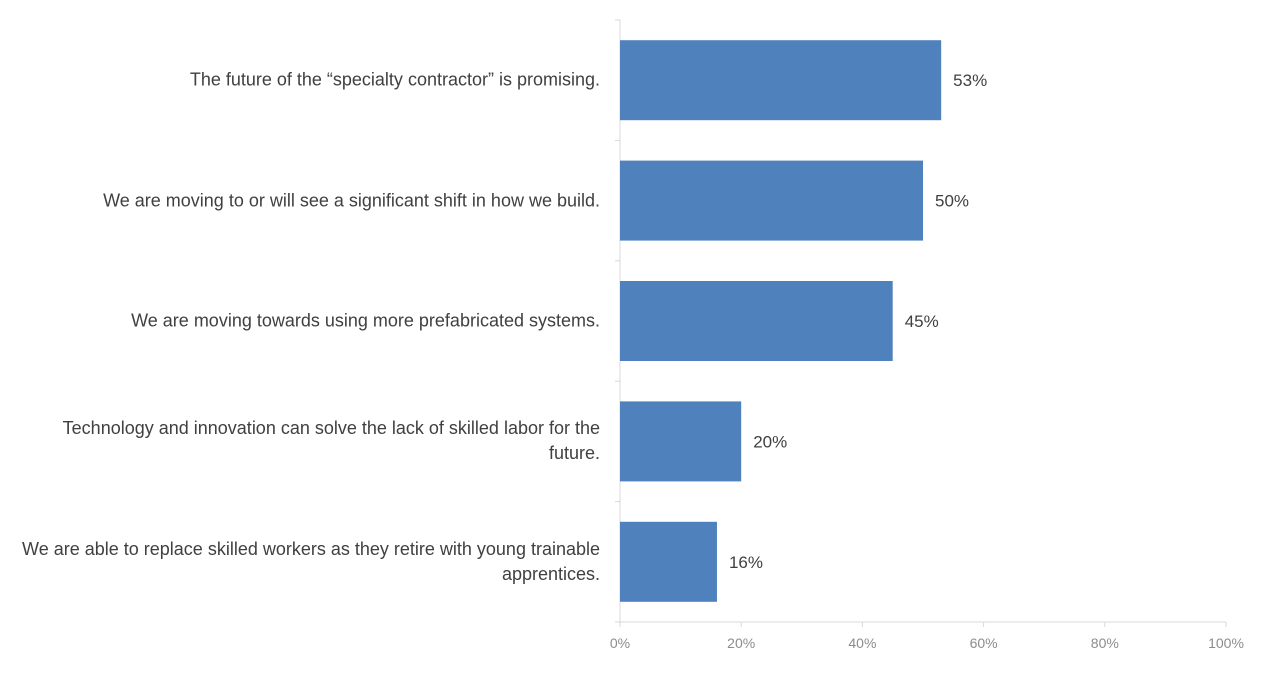 The height and width of the screenshot is (683, 1280). What do you see at coordinates (1226, 643) in the screenshot?
I see `x-tick-label: 100%` at bounding box center [1226, 643].